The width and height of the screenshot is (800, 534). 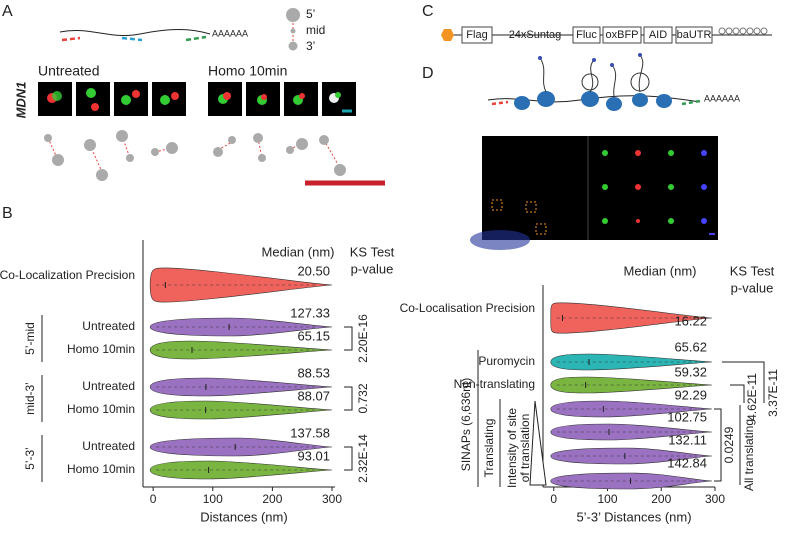 I want to click on median-label: 65.15, so click(x=313, y=335).